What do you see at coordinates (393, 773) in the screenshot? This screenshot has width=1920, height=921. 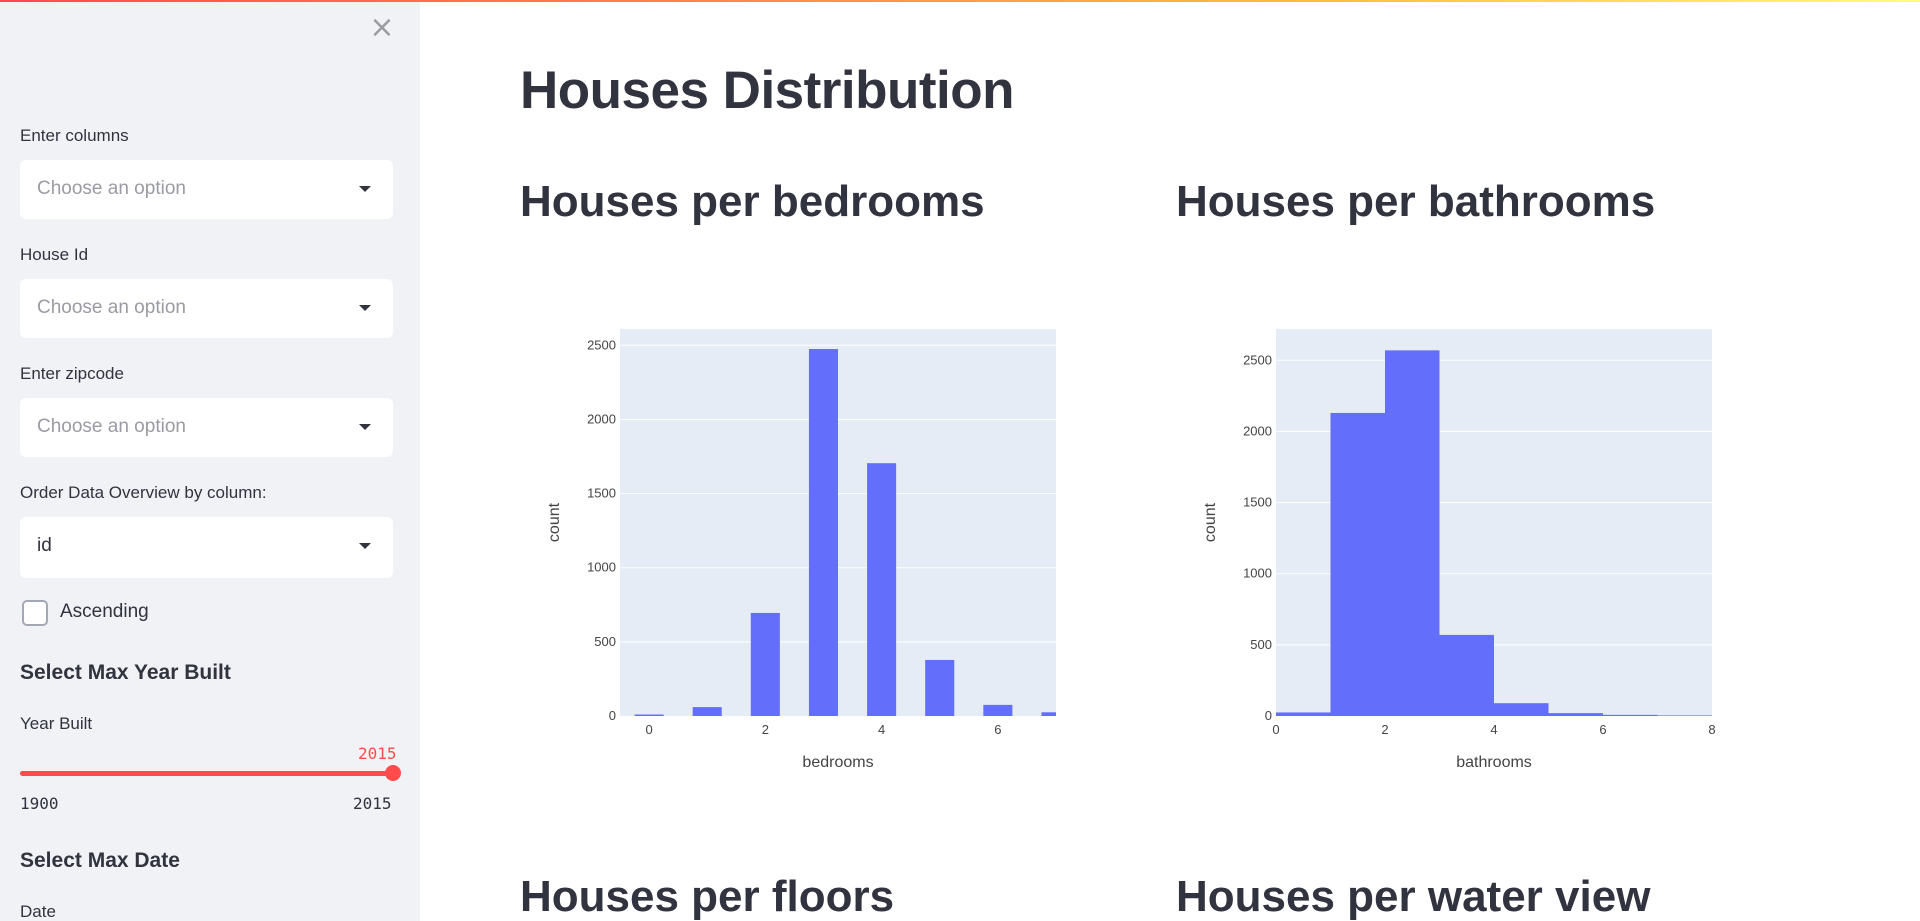 I see `year-slider-thumb` at bounding box center [393, 773].